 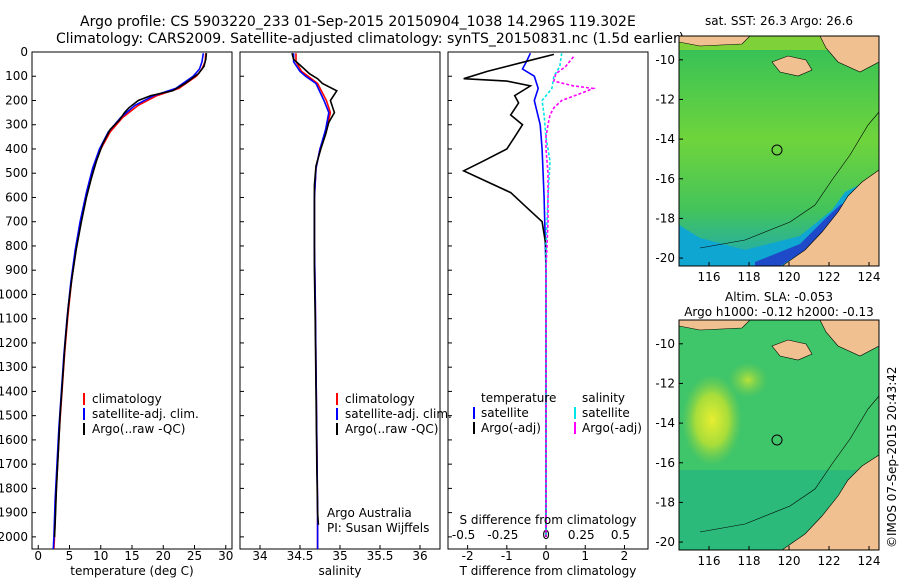 I want to click on map-y-tick-label: -18, so click(x=665, y=218).